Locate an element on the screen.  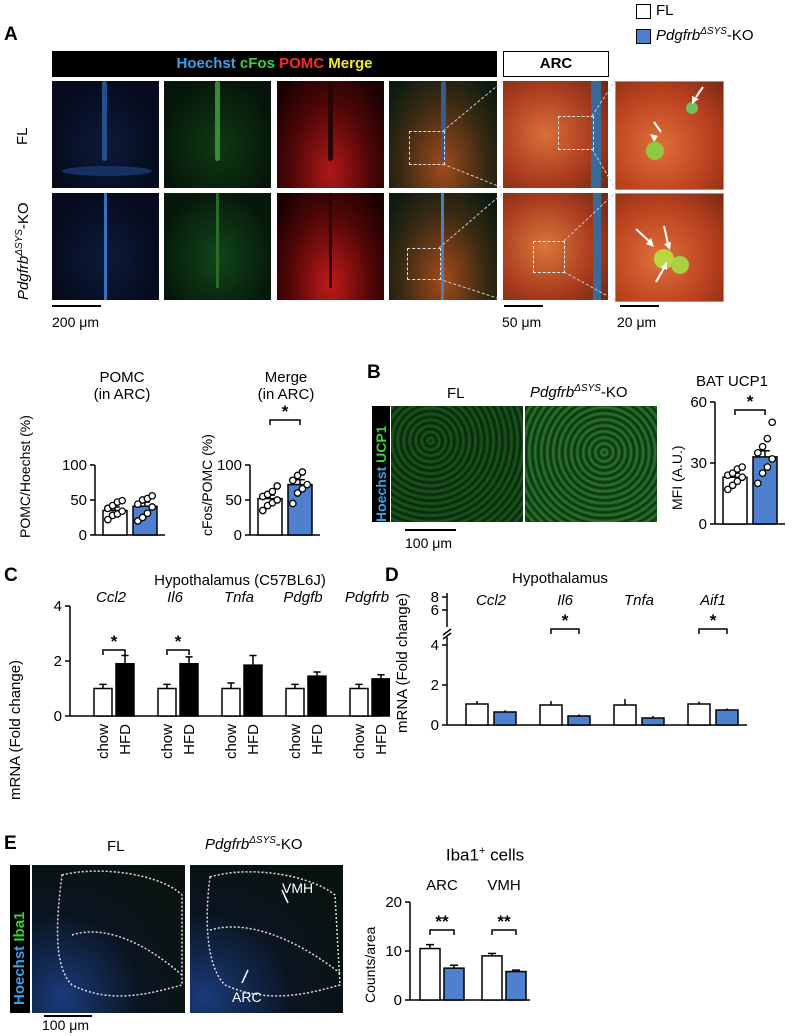
ucp1-y-tick-label: 60 is located at coordinates (698, 402).